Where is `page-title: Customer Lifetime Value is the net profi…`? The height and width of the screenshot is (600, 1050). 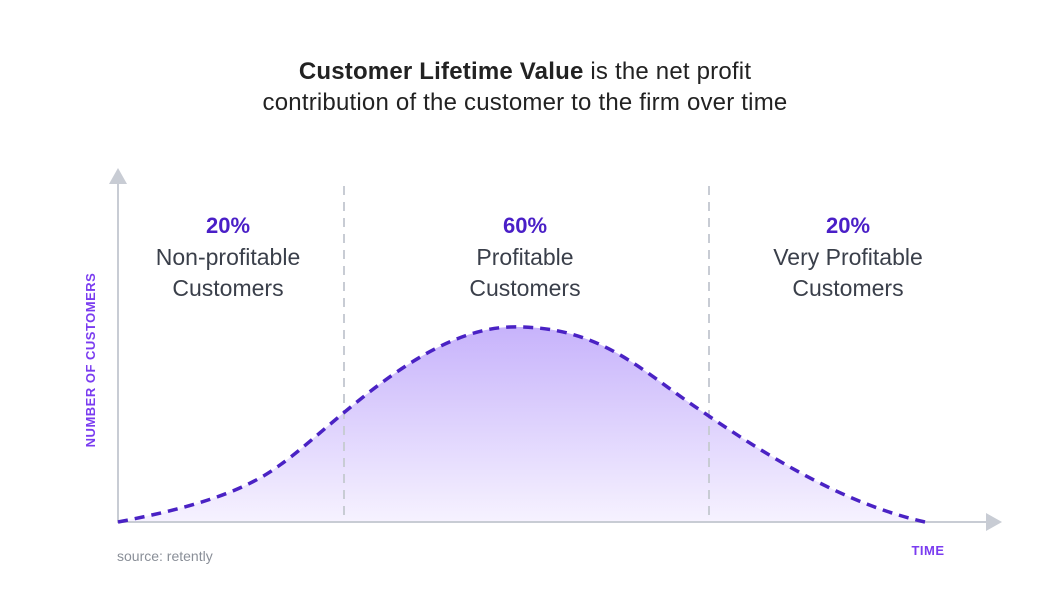
page-title: Customer Lifetime Value is the net profi… is located at coordinates (525, 87).